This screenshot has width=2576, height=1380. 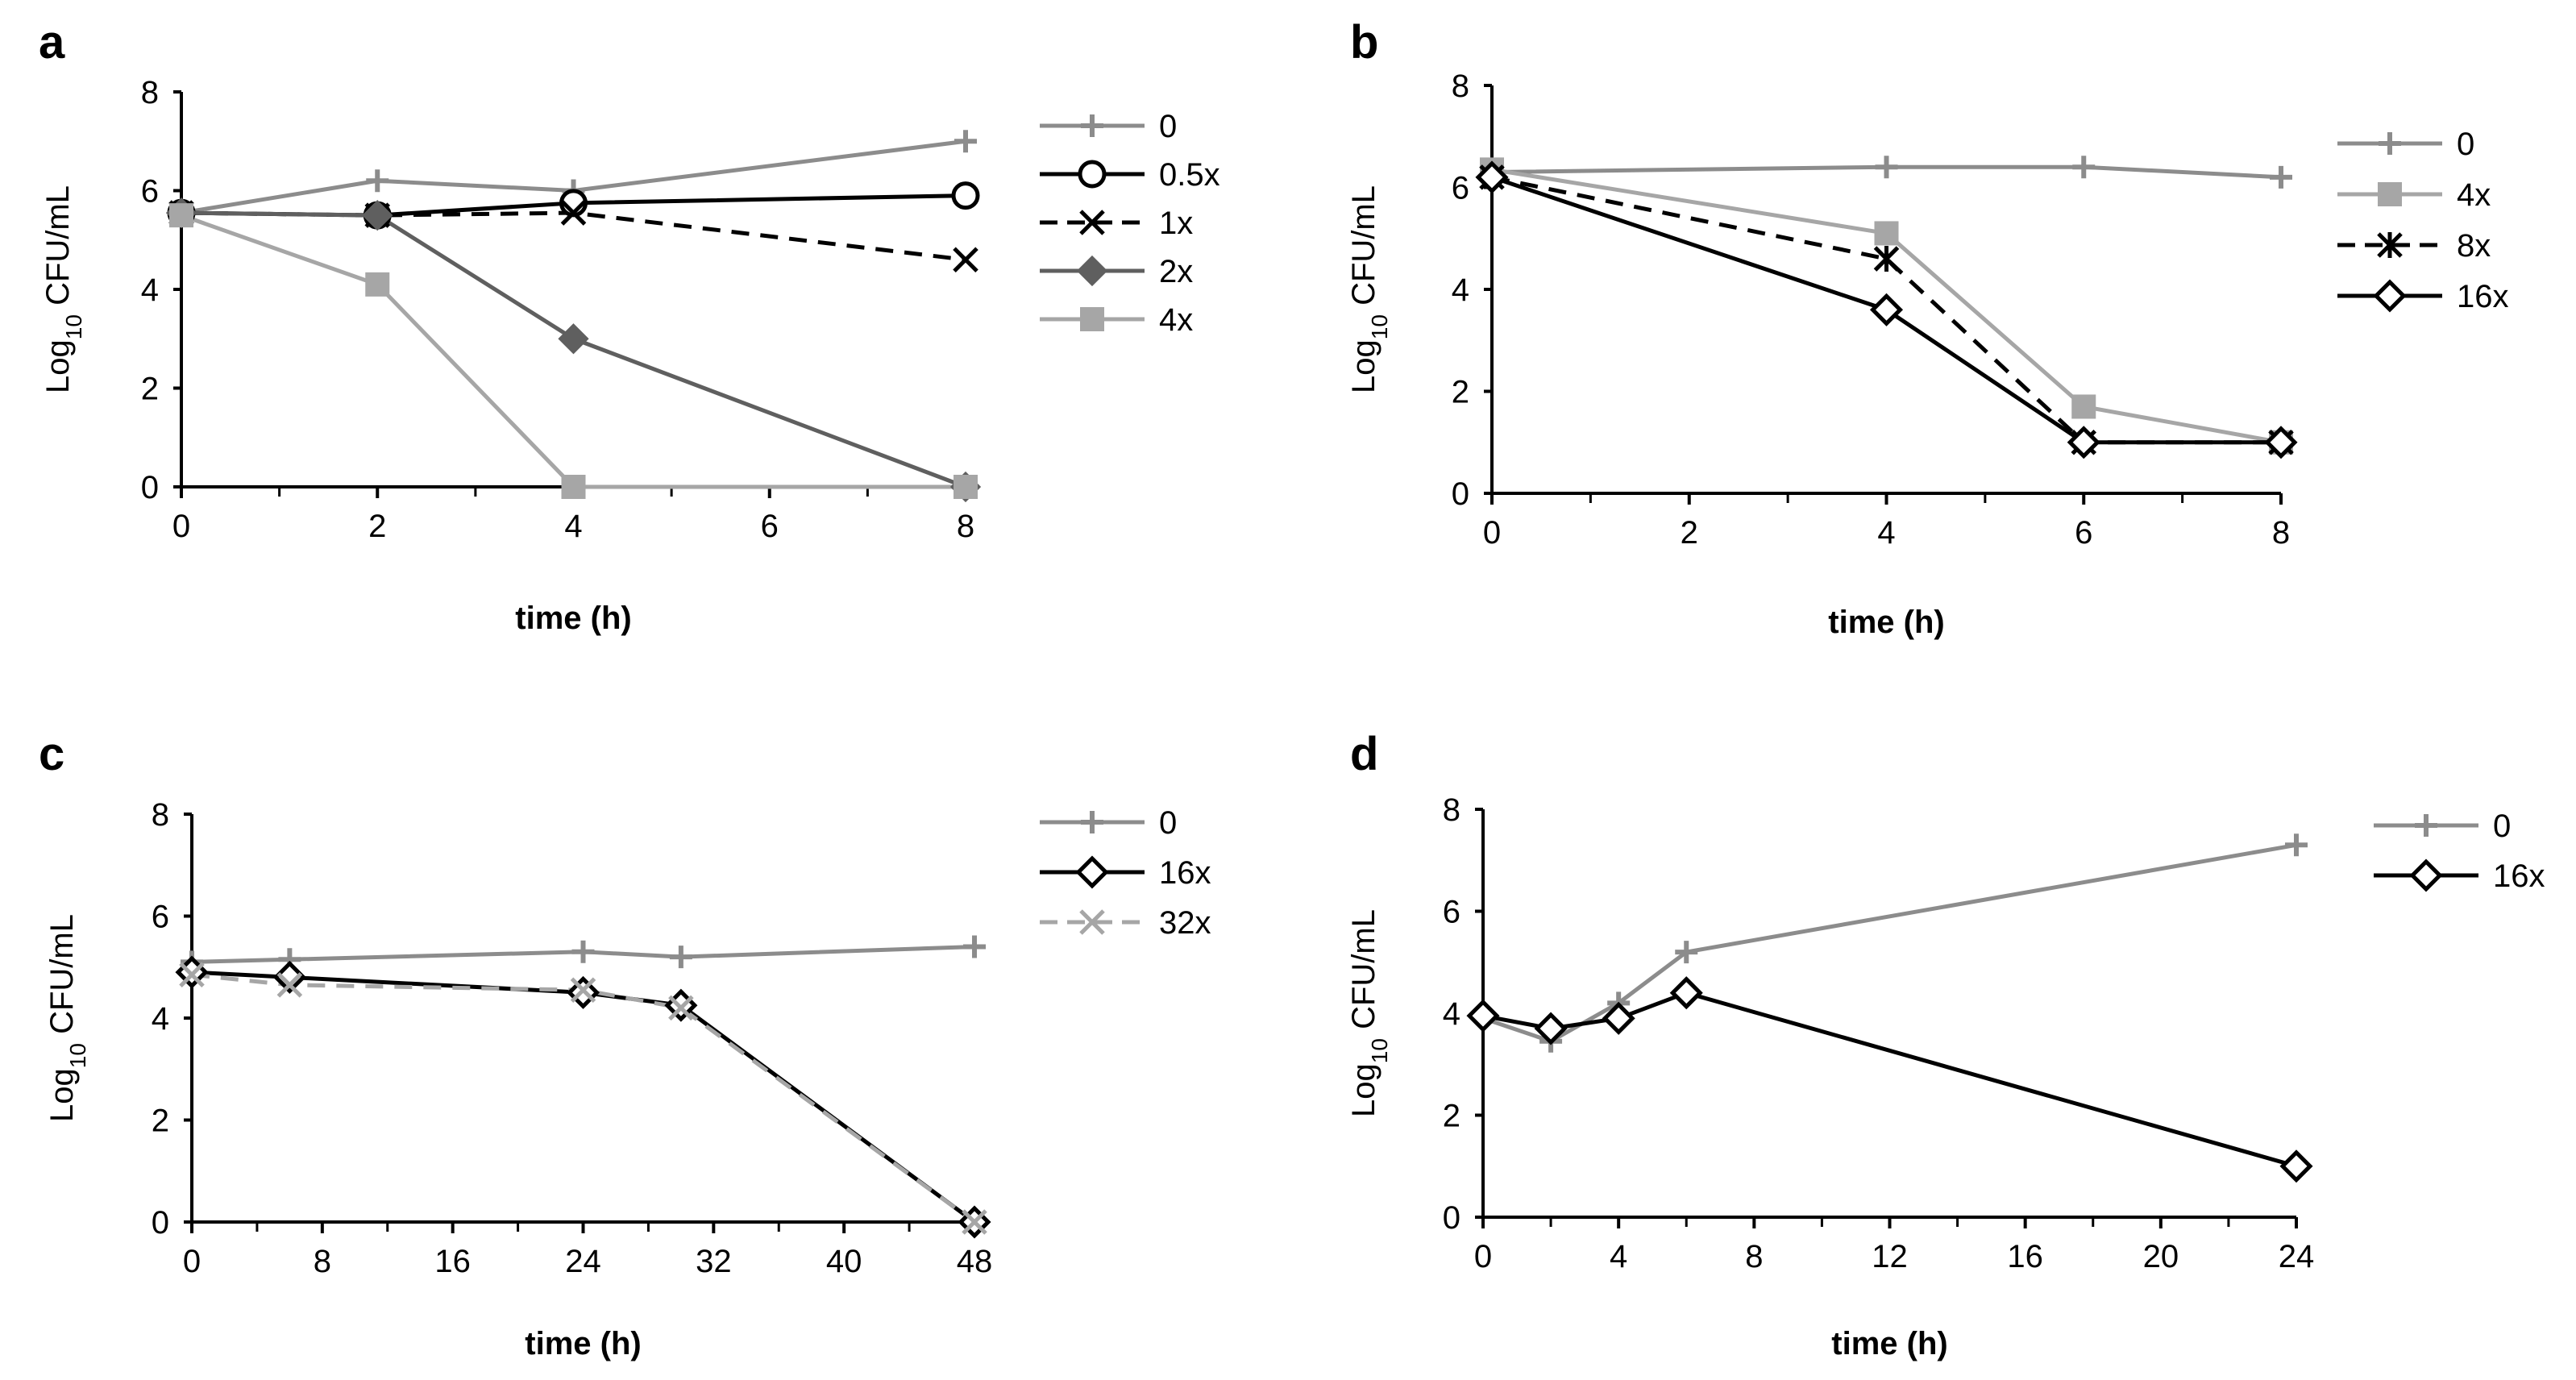 I want to click on legend-marker-0.5x, so click(x=1092, y=175).